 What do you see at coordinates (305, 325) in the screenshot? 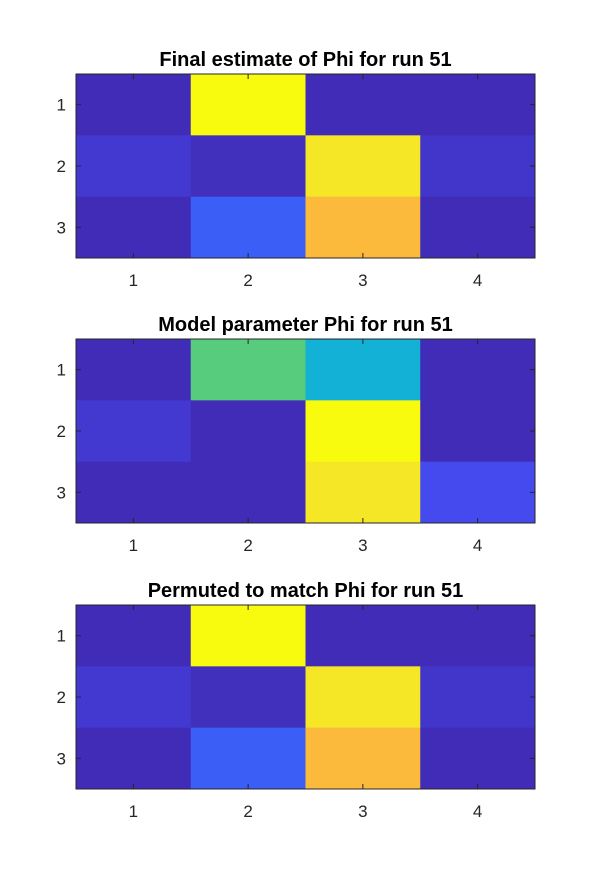
I see `chart-title: Model parameter Phi for run 51` at bounding box center [305, 325].